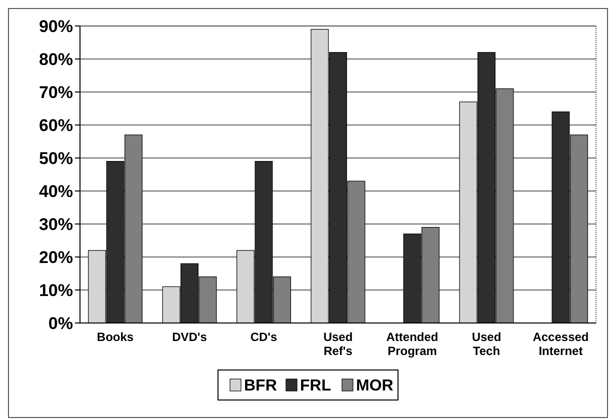 This screenshot has height=420, width=610. Describe the element at coordinates (261, 386) in the screenshot. I see `legend-label: BFR` at that location.